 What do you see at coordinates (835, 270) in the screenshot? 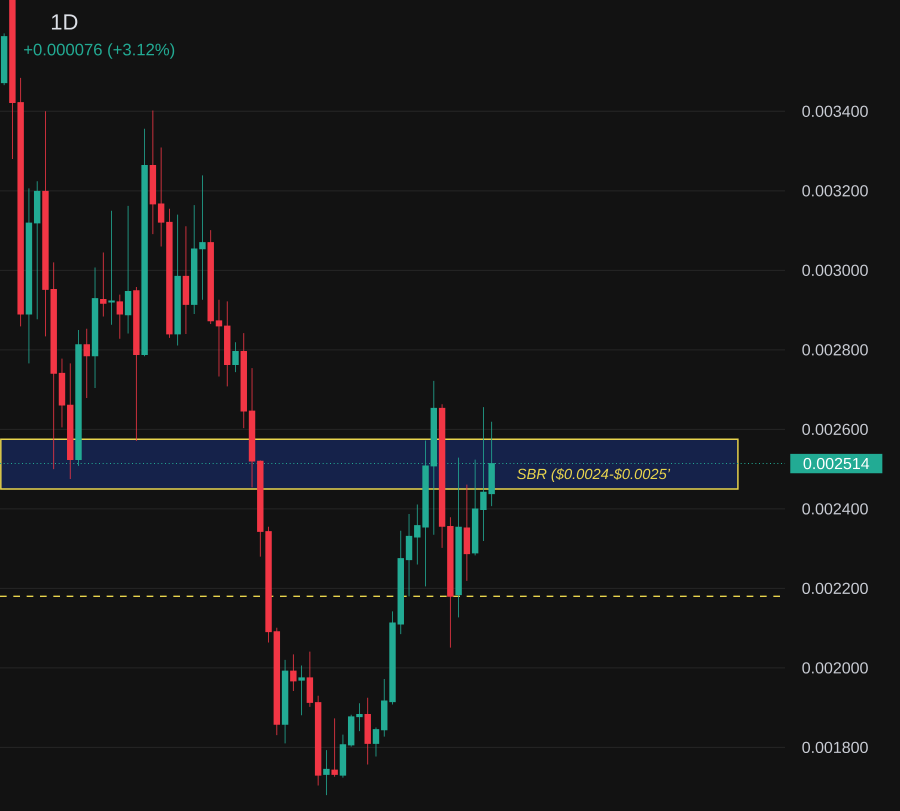
I see `y-tick-label: 0.003000` at bounding box center [835, 270].